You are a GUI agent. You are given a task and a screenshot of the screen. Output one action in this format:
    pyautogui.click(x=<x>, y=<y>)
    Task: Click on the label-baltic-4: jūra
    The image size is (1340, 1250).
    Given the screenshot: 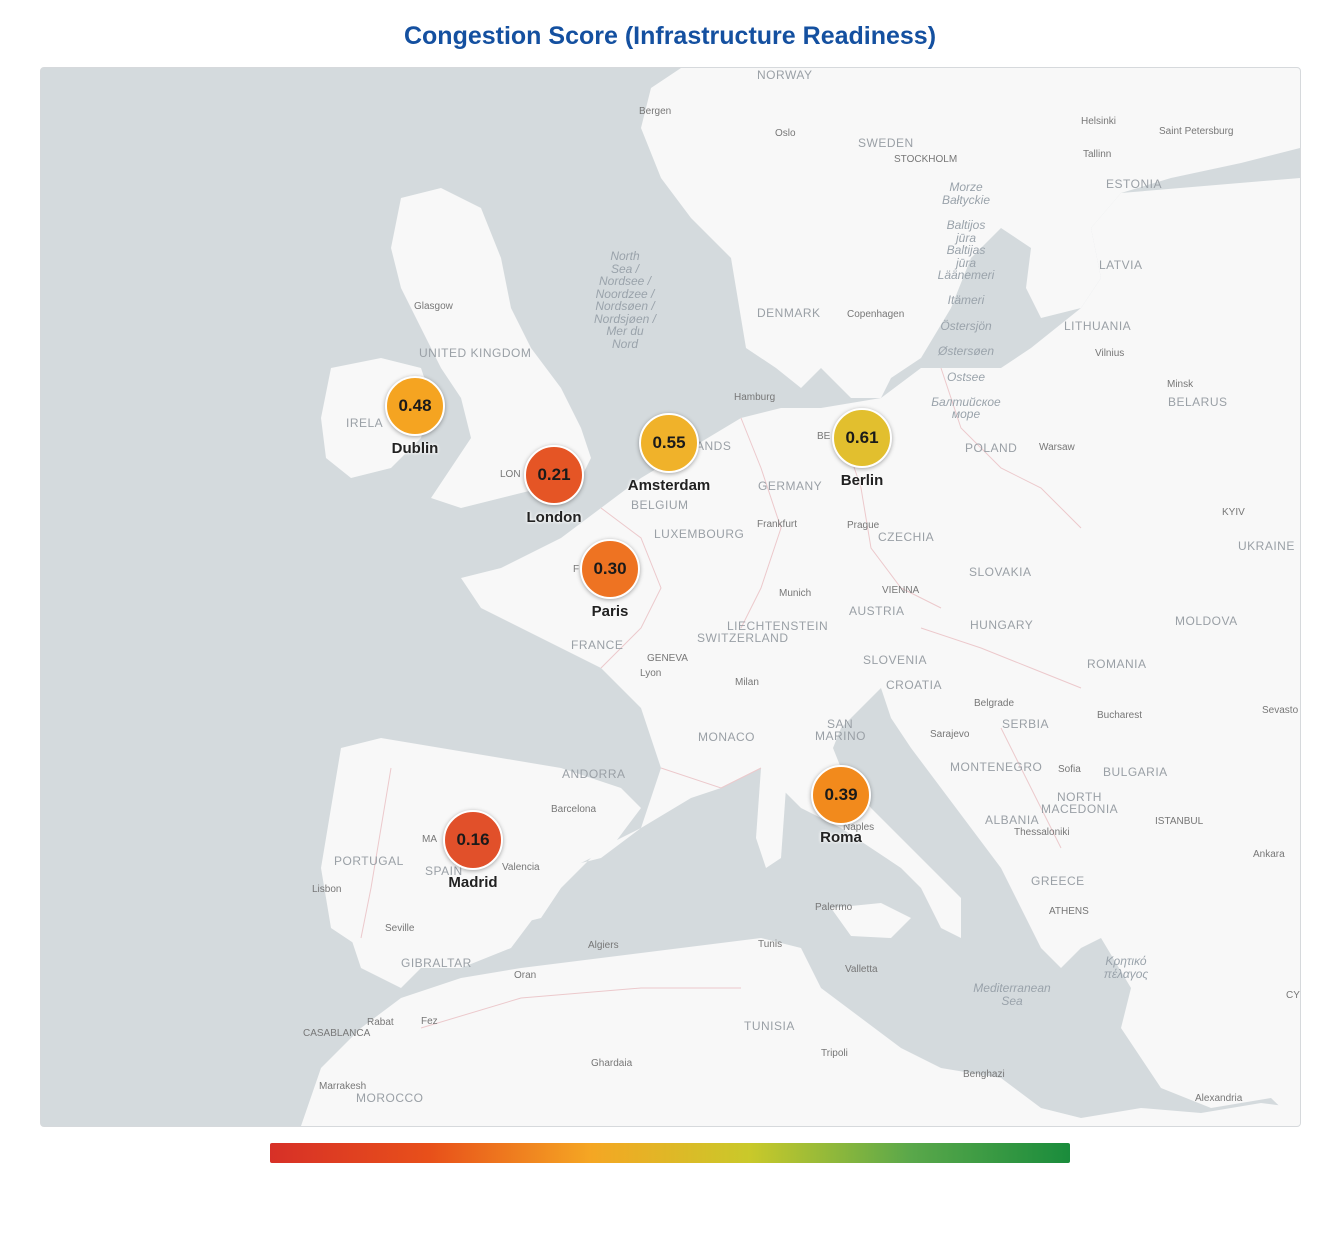 What is the action you would take?
    pyautogui.click(x=965, y=238)
    